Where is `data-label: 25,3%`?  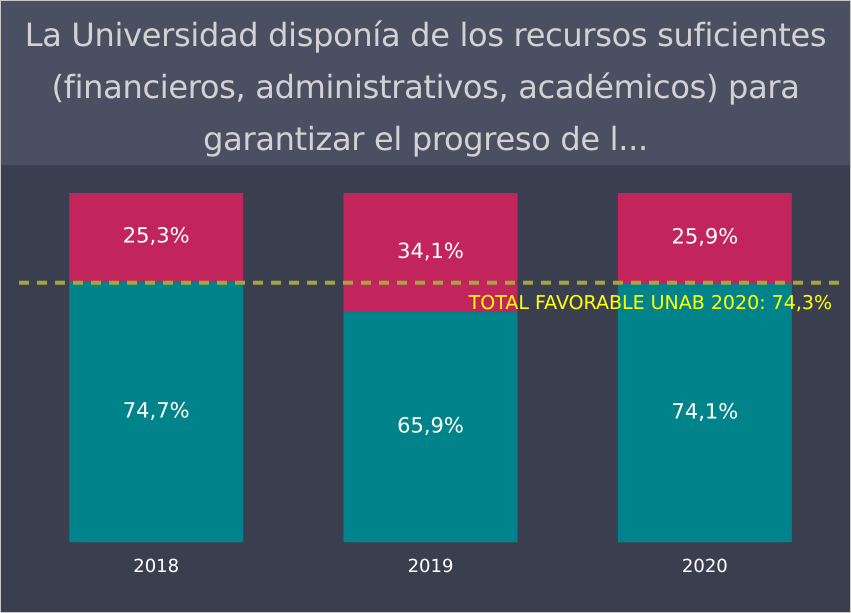
data-label: 25,3% is located at coordinates (156, 236).